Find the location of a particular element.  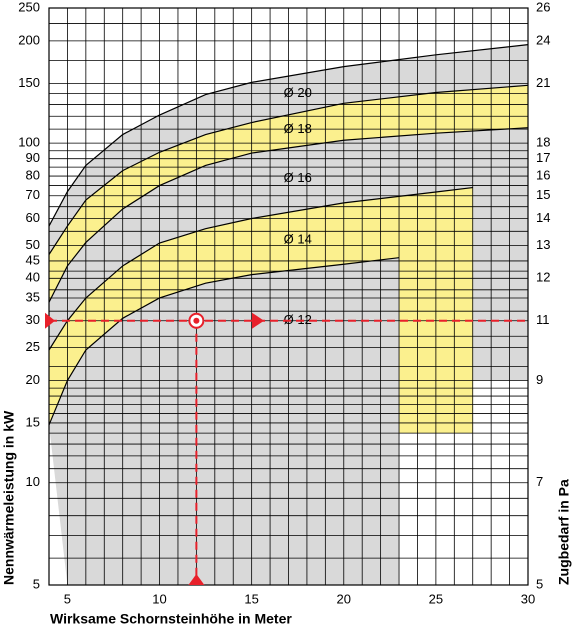

y-tick-label: 200 is located at coordinates (29, 39).